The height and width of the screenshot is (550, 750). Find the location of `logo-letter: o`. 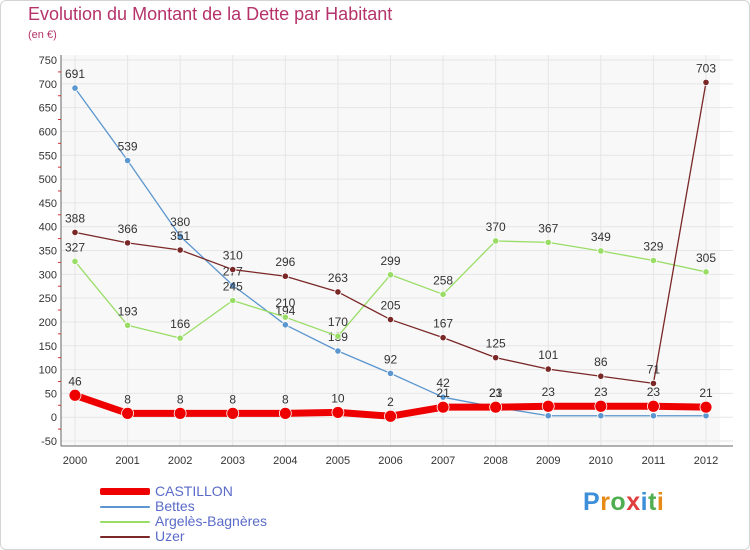

logo-letter: o is located at coordinates (618, 502).